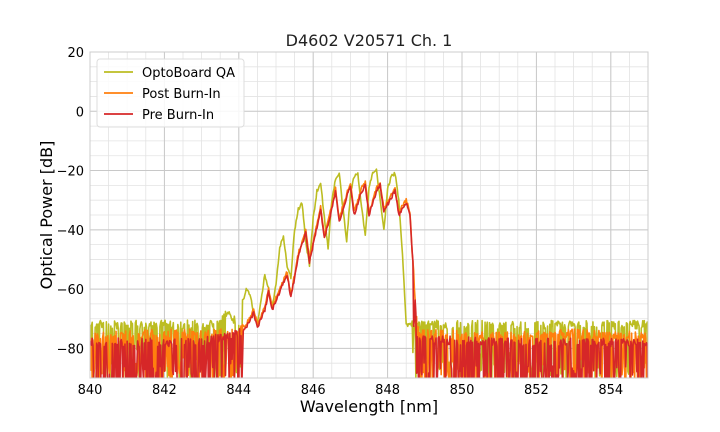 This screenshot has width=720, height=432. What do you see at coordinates (90, 390) in the screenshot?
I see `x-tick-label: 840` at bounding box center [90, 390].